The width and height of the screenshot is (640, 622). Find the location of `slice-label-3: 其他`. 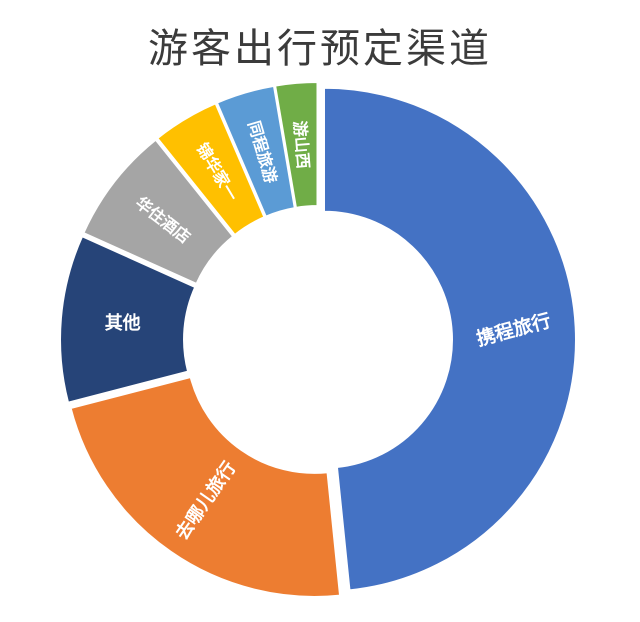

slice-label-3: 其他 is located at coordinates (123, 323).